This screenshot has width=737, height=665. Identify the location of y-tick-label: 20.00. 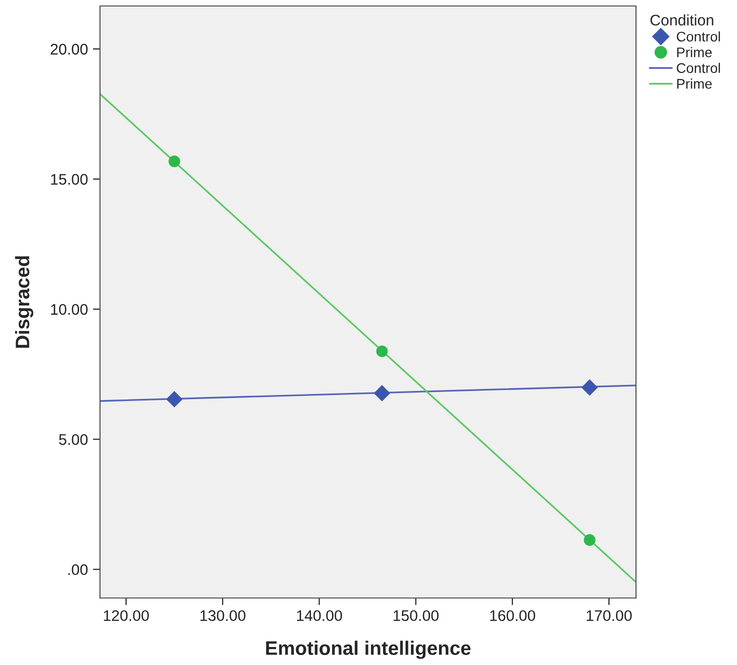
(69, 49).